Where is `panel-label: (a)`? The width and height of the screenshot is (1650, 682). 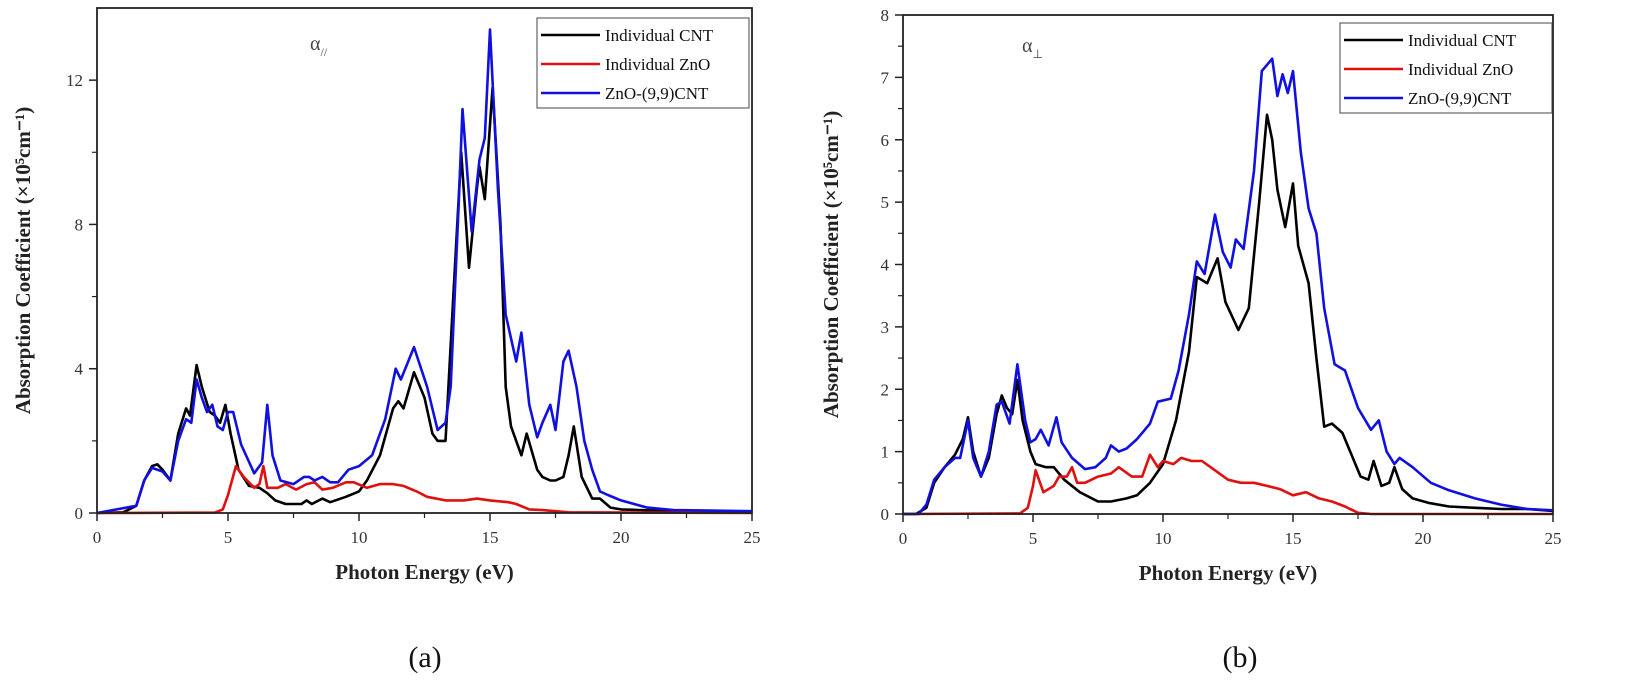
panel-label: (a) is located at coordinates (424, 657).